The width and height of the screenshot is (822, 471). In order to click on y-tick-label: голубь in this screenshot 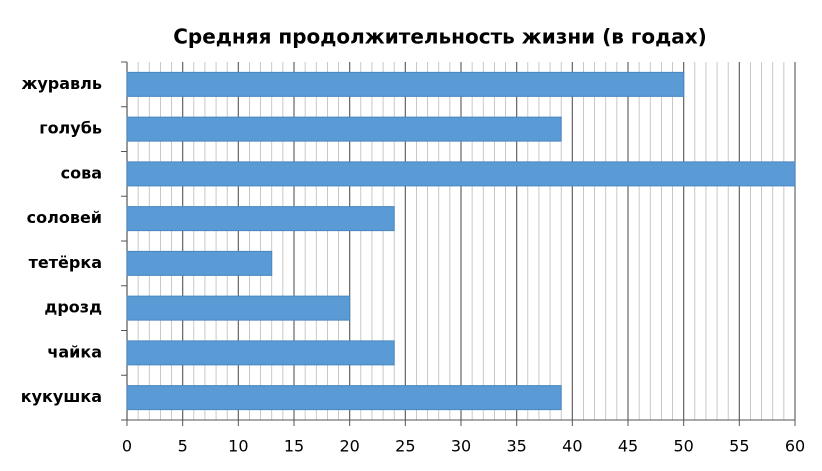, I will do `click(70, 128)`.